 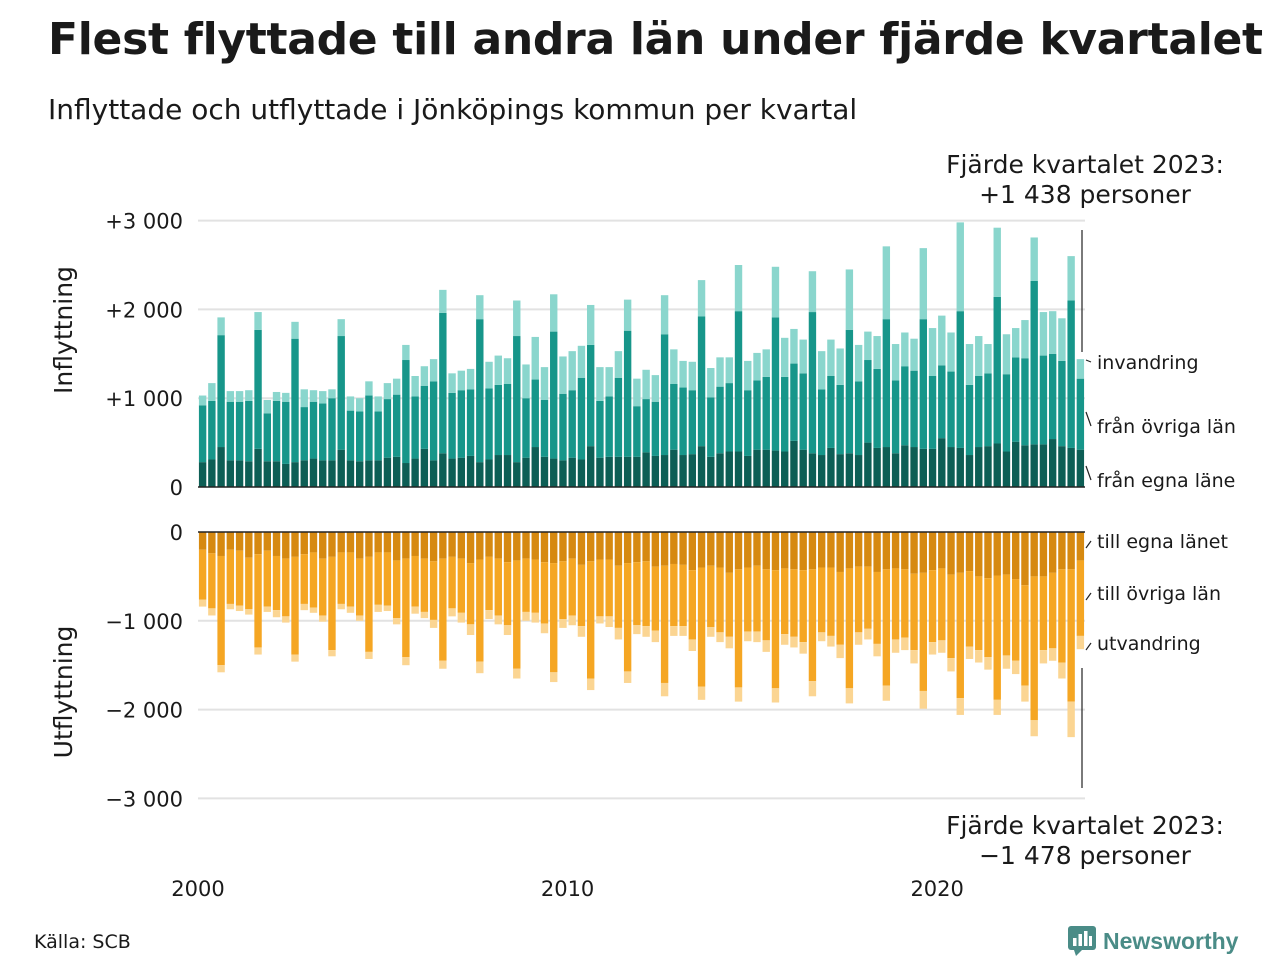 I want to click on series-label: utvandring, so click(x=1149, y=644).